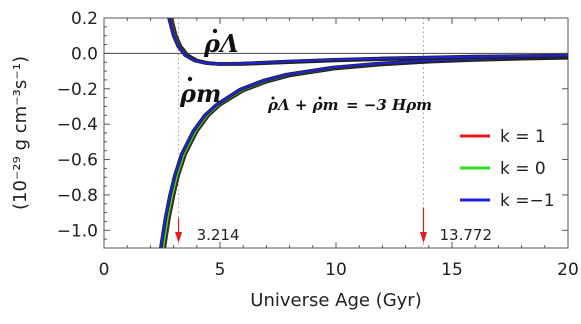 Image resolution: width=581 pixels, height=324 pixels. I want to click on marker-label: 3.214, so click(218, 235).